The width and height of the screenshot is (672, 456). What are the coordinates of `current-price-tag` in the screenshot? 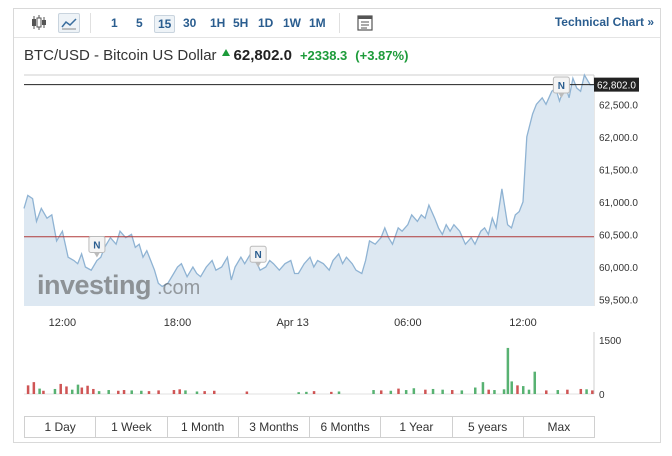 It's located at (616, 84).